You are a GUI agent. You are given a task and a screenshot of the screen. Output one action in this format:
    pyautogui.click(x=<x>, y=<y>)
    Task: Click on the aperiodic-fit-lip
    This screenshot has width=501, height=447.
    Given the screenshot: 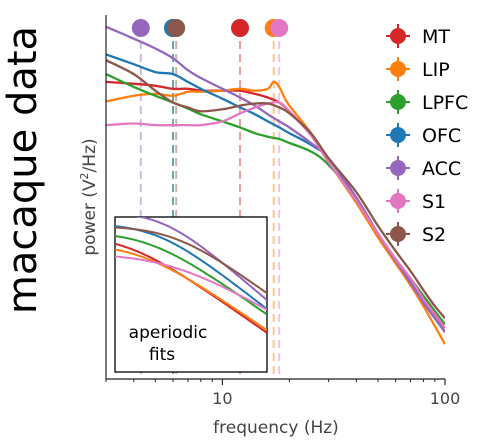 What is the action you would take?
    pyautogui.click(x=191, y=289)
    